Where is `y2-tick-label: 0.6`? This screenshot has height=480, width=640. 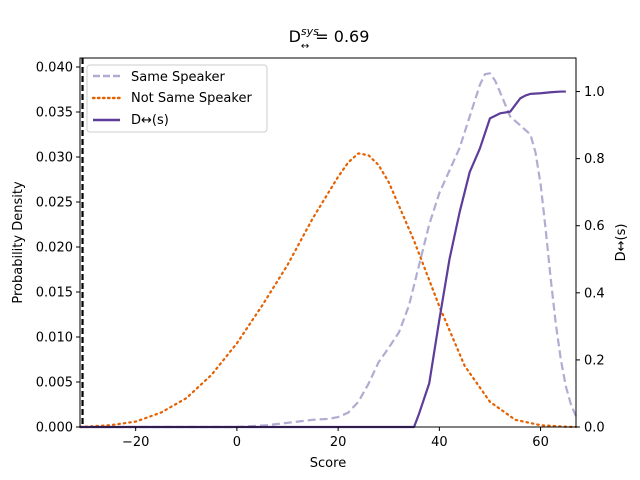
y2-tick-label: 0.6 is located at coordinates (594, 226).